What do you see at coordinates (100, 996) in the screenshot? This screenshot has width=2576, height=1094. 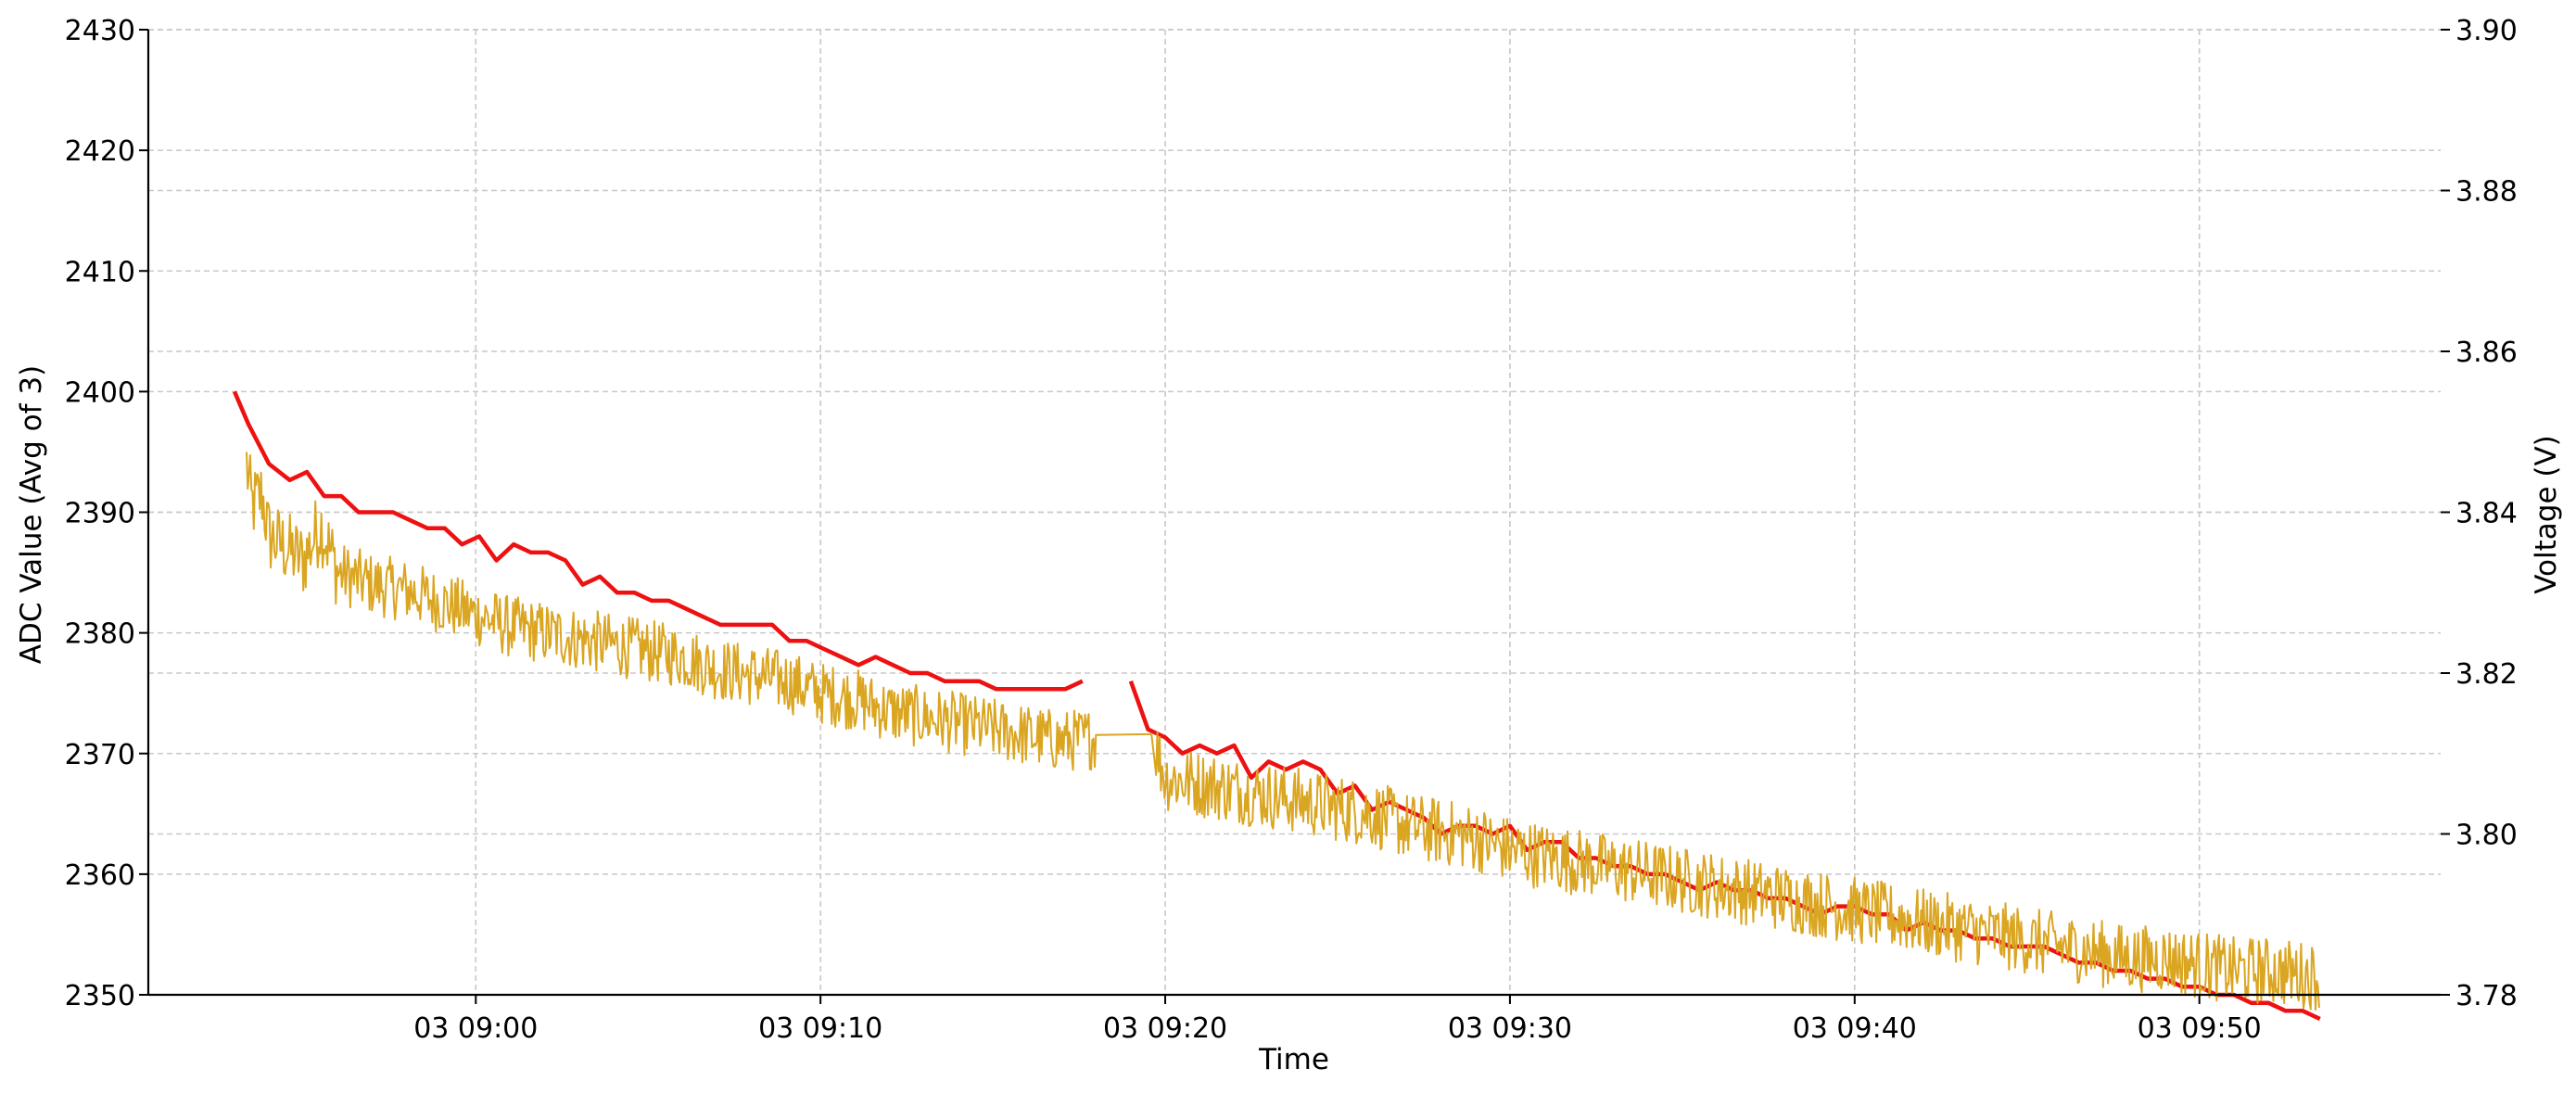 I see `y-left-tick-label: 2350` at bounding box center [100, 996].